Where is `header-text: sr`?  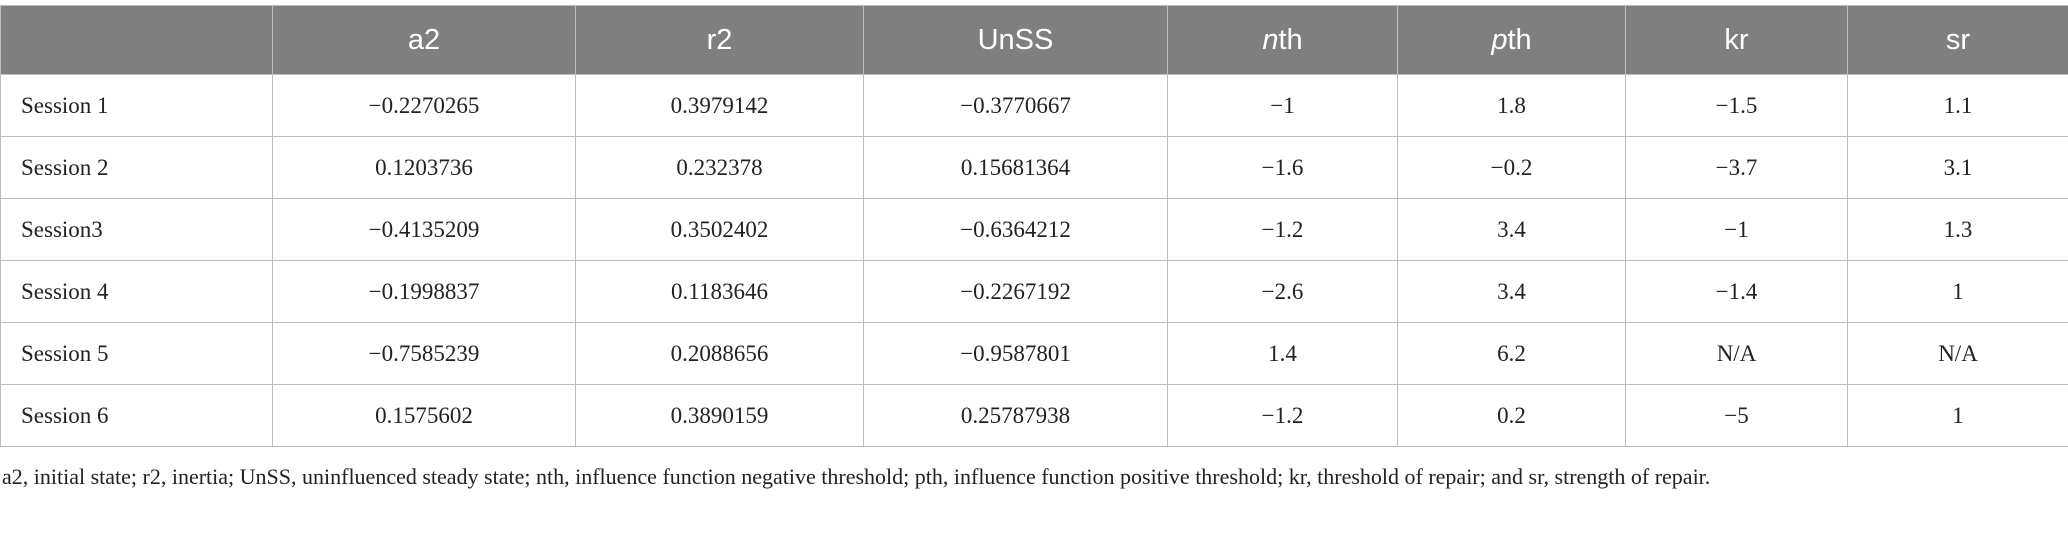 header-text: sr is located at coordinates (1958, 39).